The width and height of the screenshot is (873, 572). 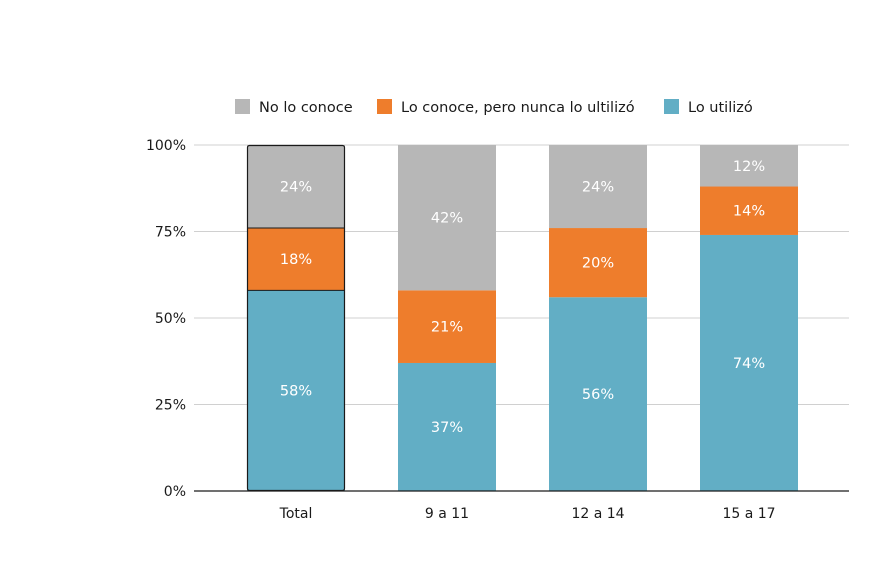 I want to click on x-tick-label: 15 a 17, so click(x=748, y=514).